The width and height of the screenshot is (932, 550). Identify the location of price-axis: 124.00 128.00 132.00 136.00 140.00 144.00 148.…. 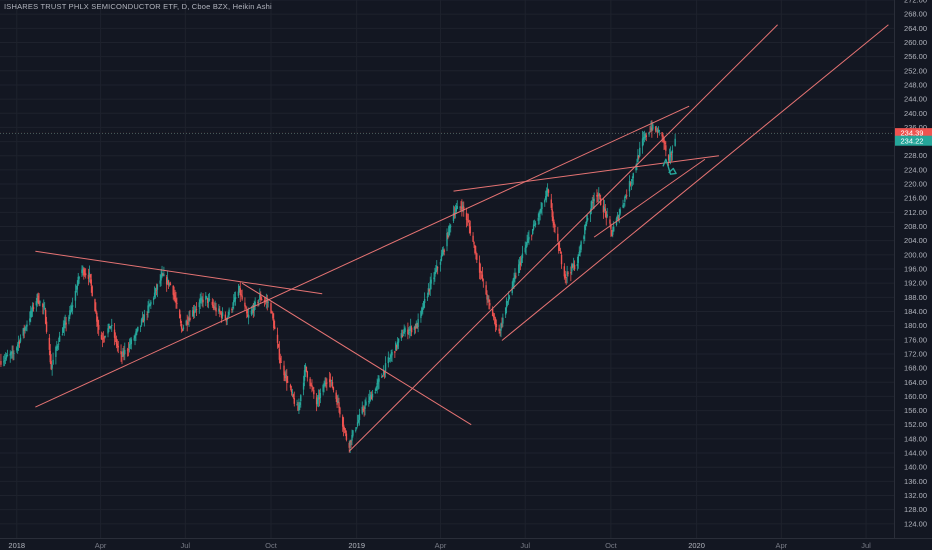
(915, 264).